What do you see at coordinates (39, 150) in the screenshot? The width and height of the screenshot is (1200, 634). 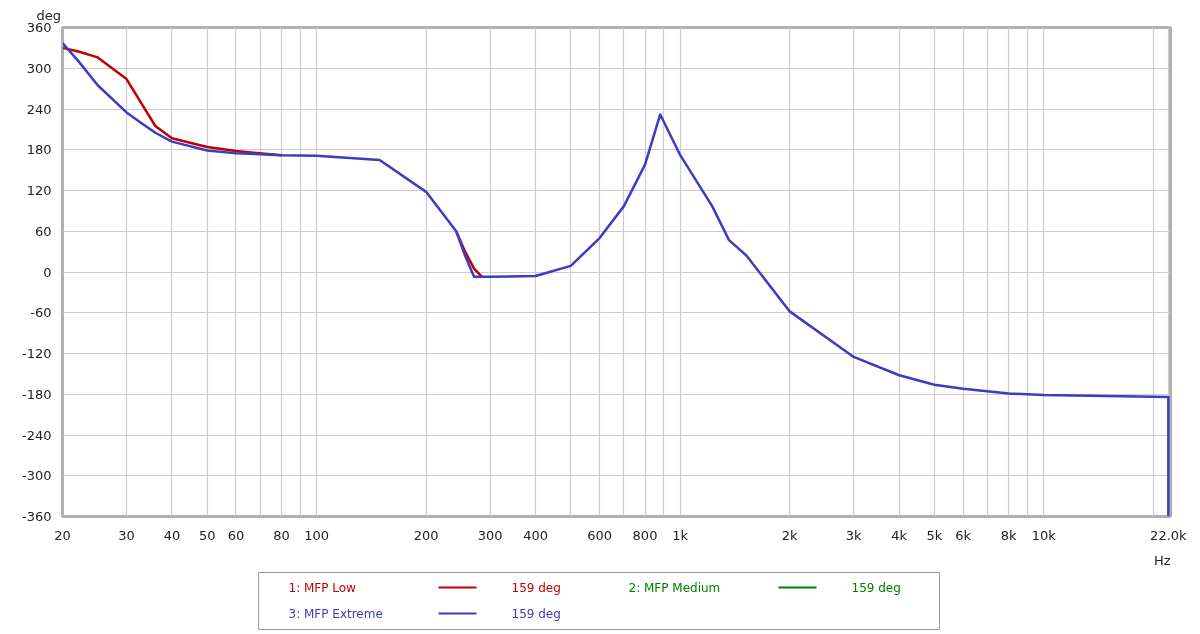 I see `y-tick-label: 180` at bounding box center [39, 150].